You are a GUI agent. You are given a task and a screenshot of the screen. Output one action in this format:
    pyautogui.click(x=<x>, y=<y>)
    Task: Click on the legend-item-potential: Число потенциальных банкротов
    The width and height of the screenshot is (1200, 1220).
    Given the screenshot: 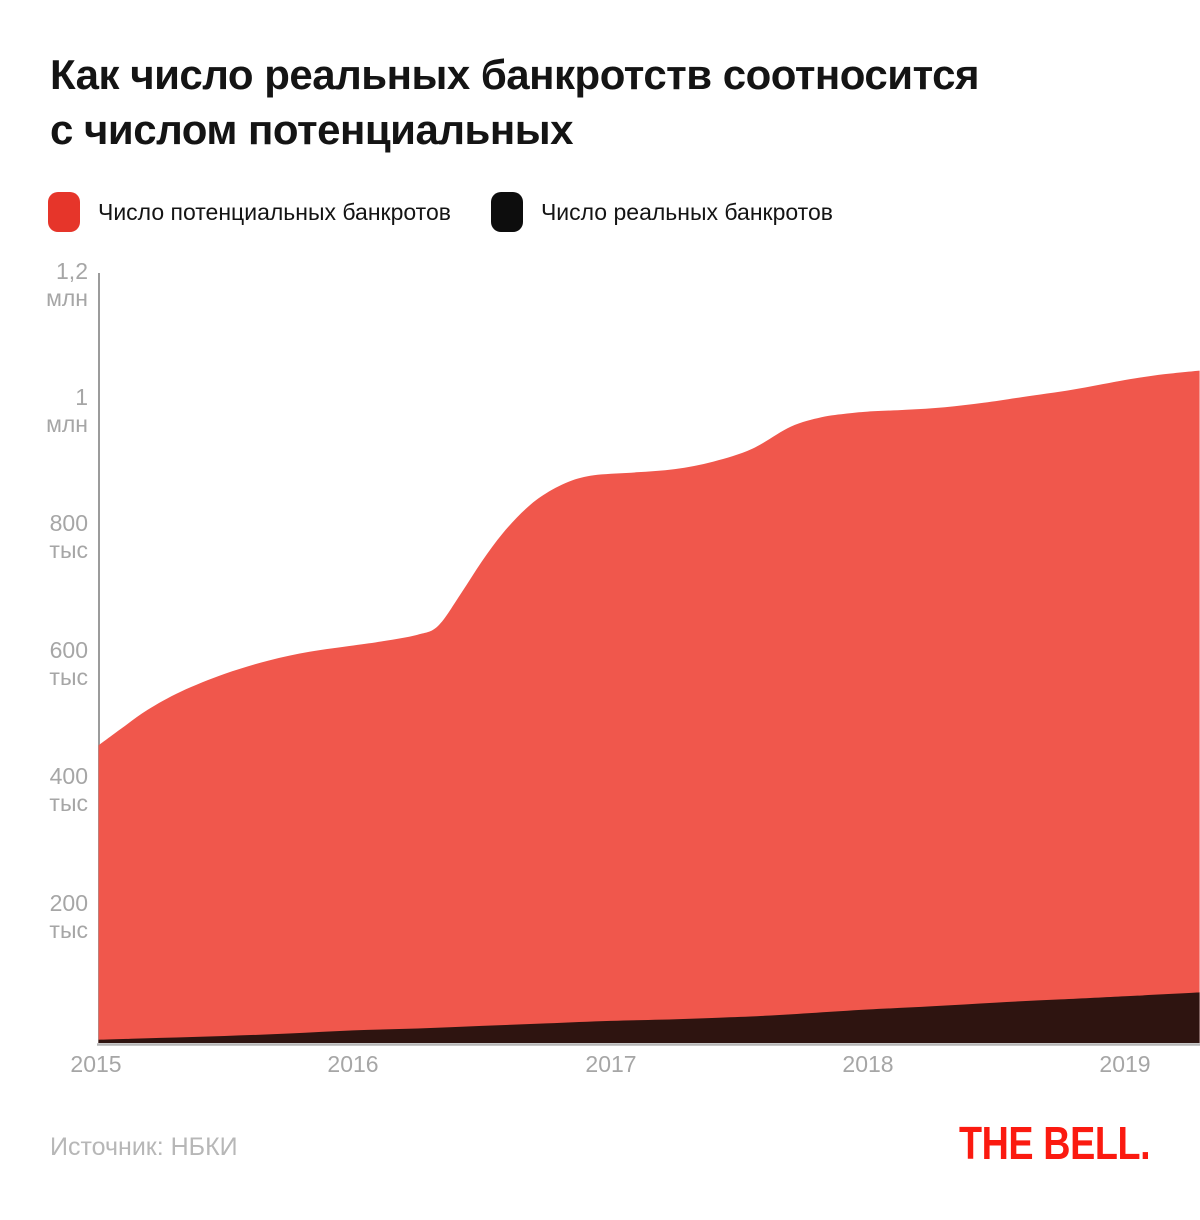 What is the action you would take?
    pyautogui.click(x=249, y=212)
    